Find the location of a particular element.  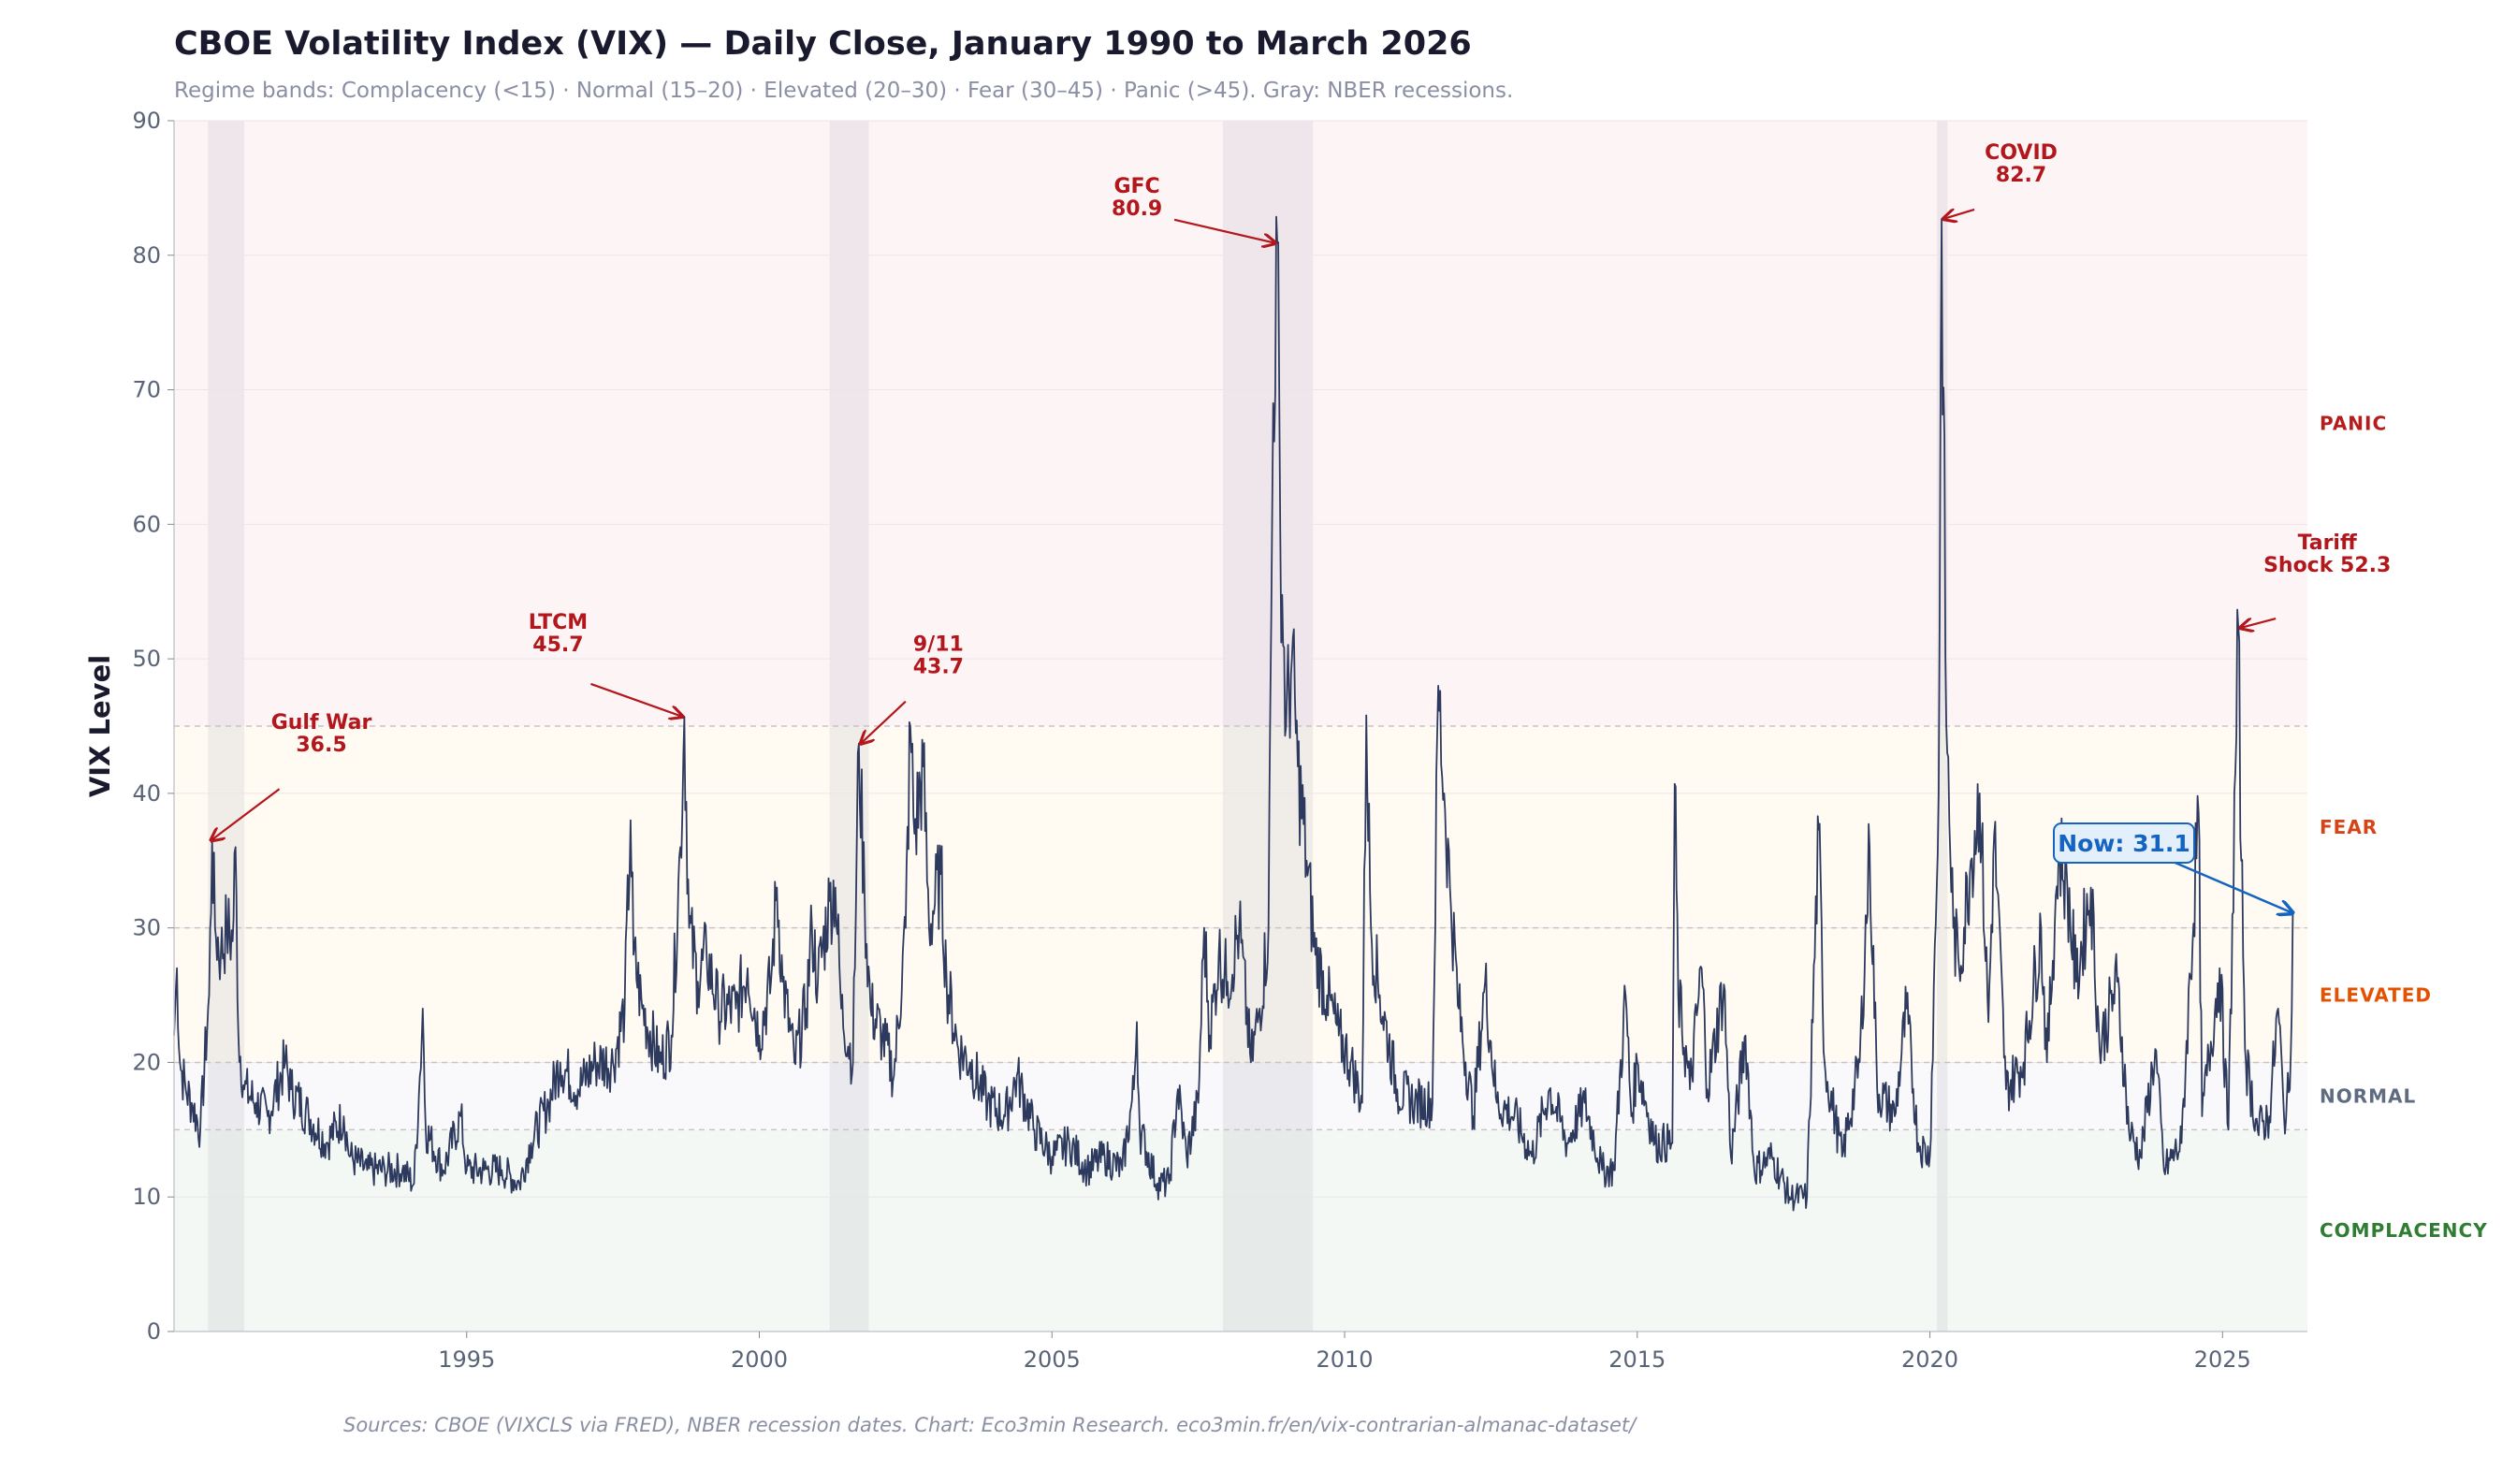

y-tick-label: 20 is located at coordinates (146, 1062).